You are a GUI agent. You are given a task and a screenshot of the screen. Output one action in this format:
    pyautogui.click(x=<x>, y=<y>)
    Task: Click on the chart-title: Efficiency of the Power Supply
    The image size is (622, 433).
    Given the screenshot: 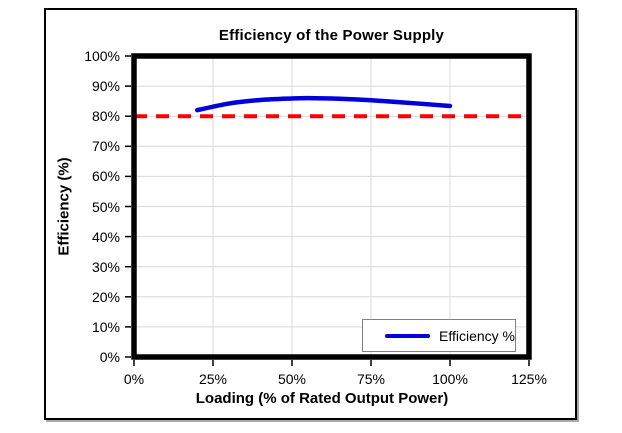 What is the action you would take?
    pyautogui.click(x=331, y=35)
    